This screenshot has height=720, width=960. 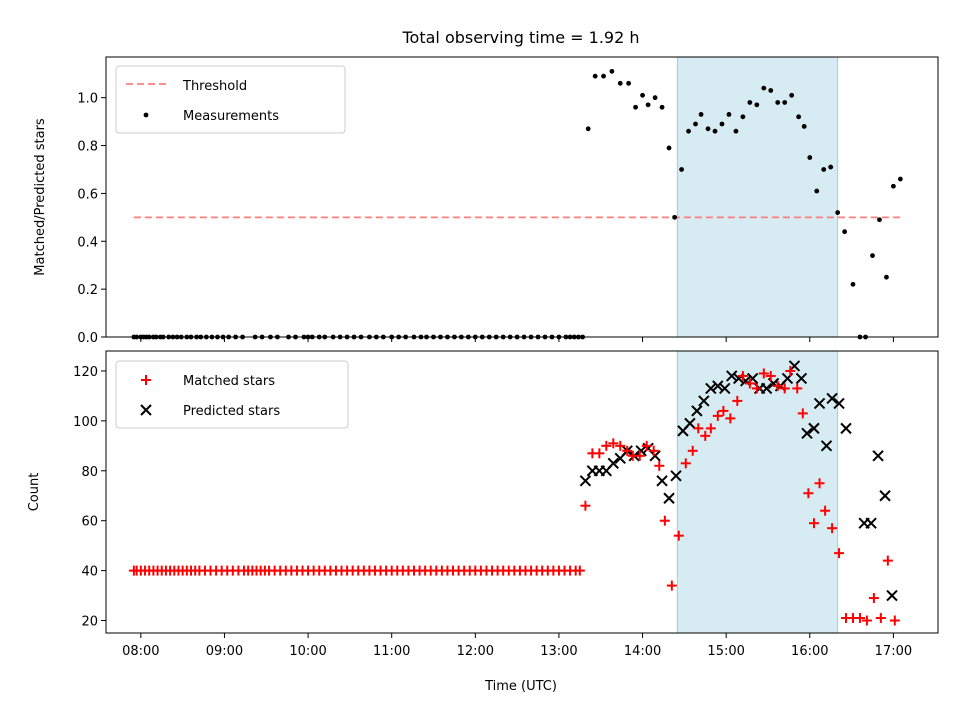 What do you see at coordinates (558, 651) in the screenshot?
I see `x-tick-label: 13:00` at bounding box center [558, 651].